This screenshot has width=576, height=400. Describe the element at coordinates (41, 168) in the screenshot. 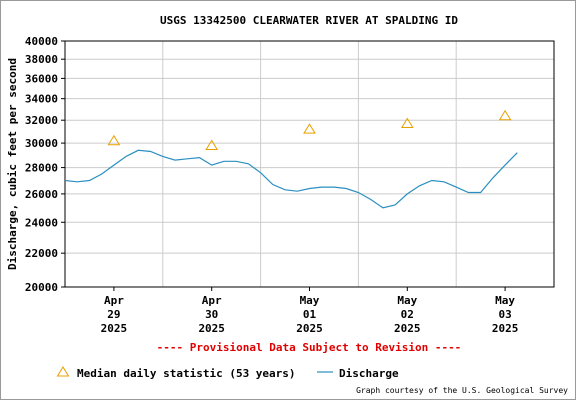

I see `y-tick-label: 28000` at that location.